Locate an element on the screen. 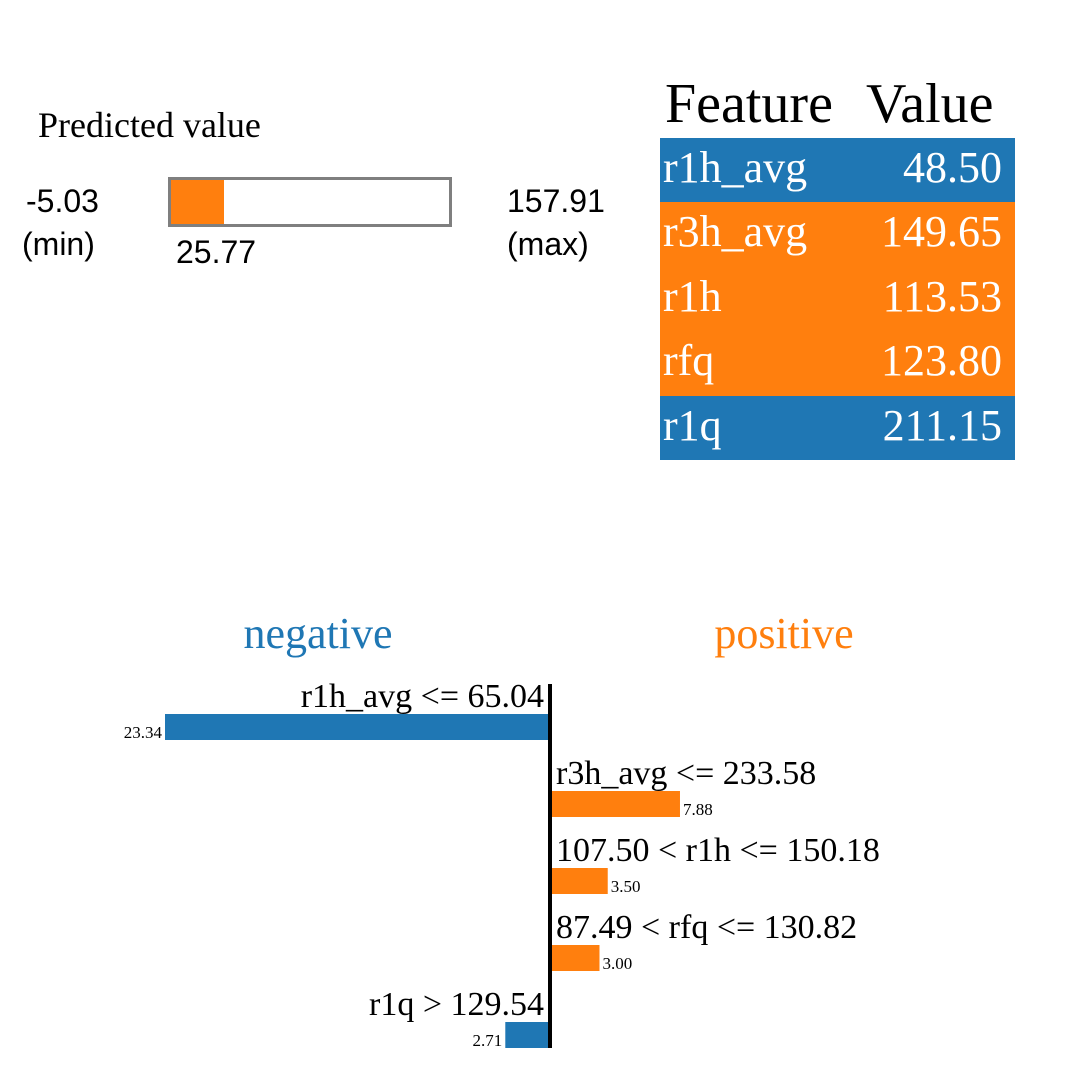 The image size is (1080, 1080). predicted-max-value: 157.91 is located at coordinates (556, 201).